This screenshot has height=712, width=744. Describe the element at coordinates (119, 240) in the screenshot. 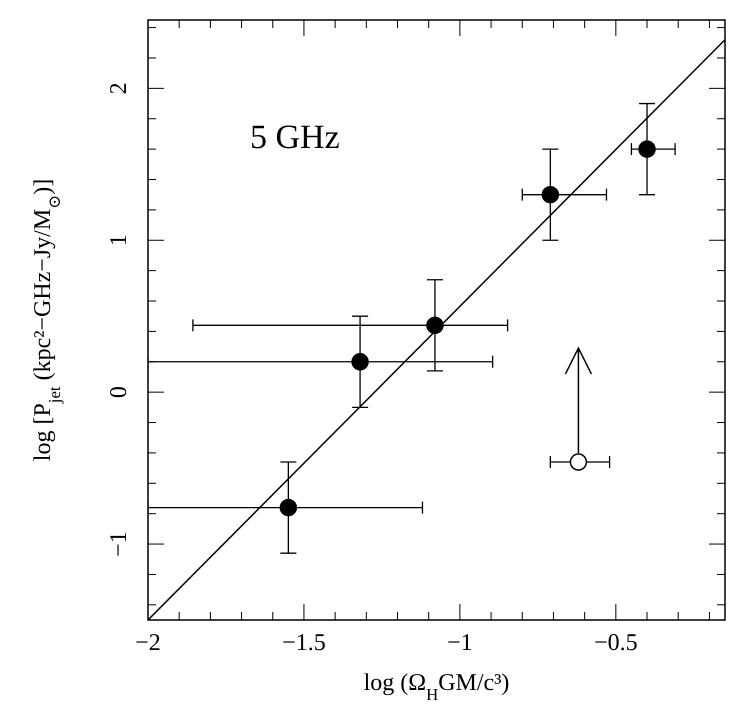

I see `y-tick-label: 1` at that location.